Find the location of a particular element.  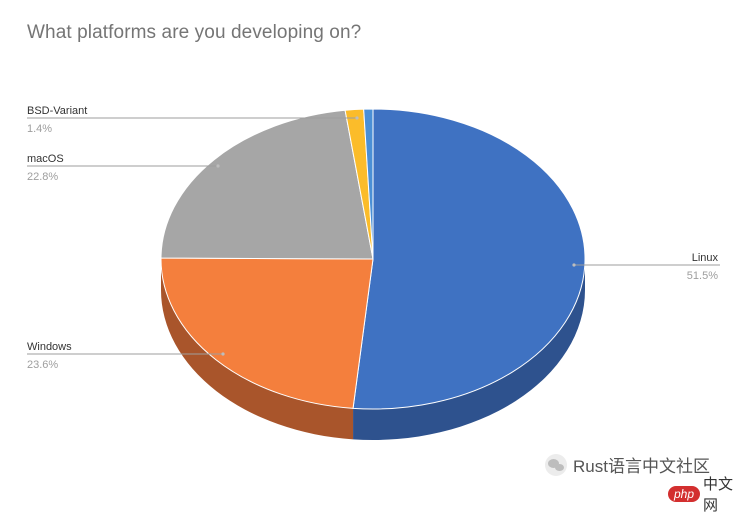

callout-windows: Windows 23.6% is located at coordinates (126, 356).